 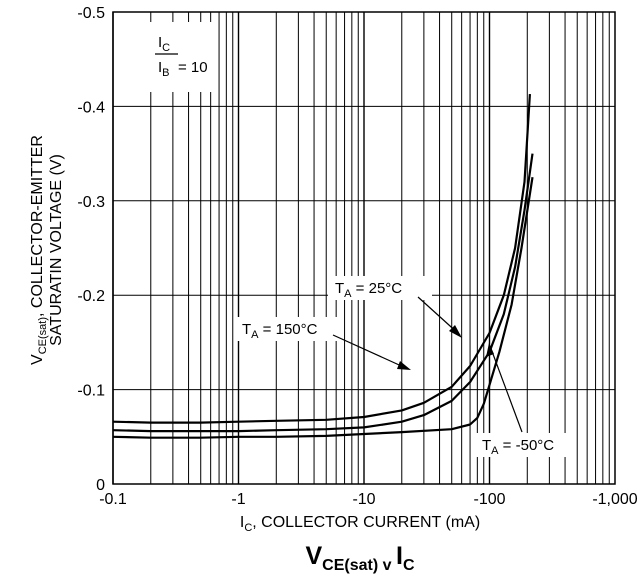 I want to click on y-tick-label: -0.1, so click(x=91, y=391).